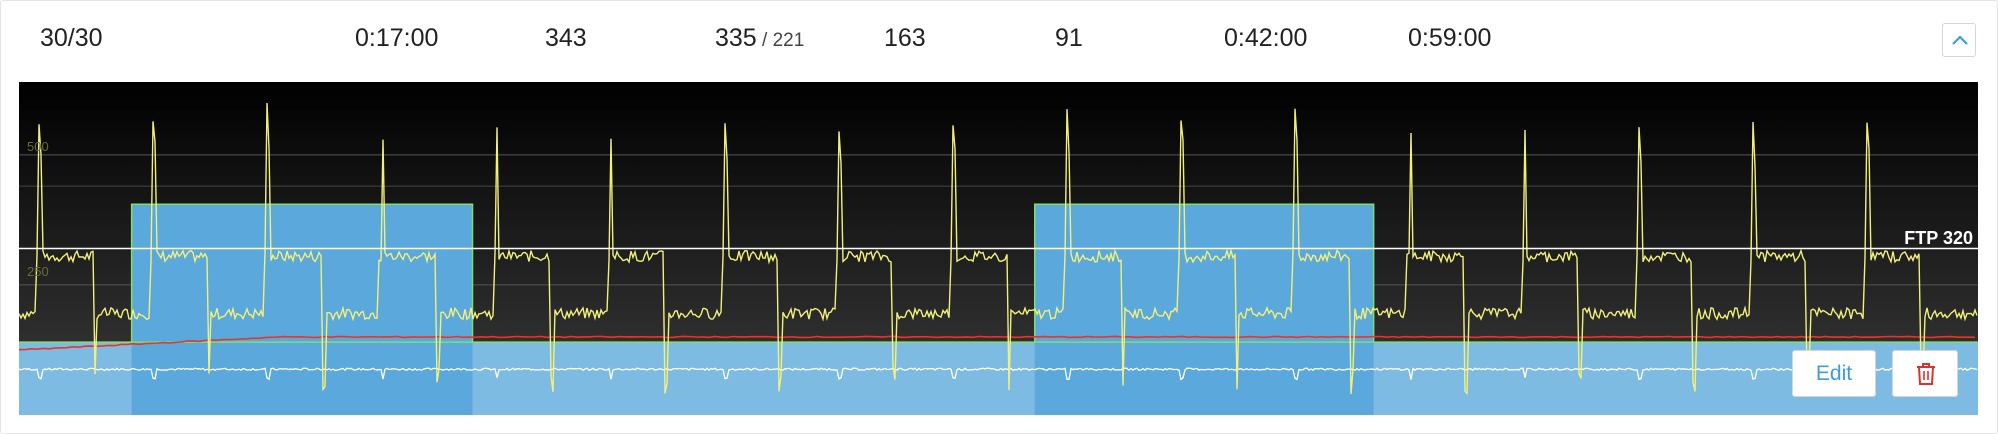  What do you see at coordinates (1069, 38) in the screenshot?
I see `cadence: 91` at bounding box center [1069, 38].